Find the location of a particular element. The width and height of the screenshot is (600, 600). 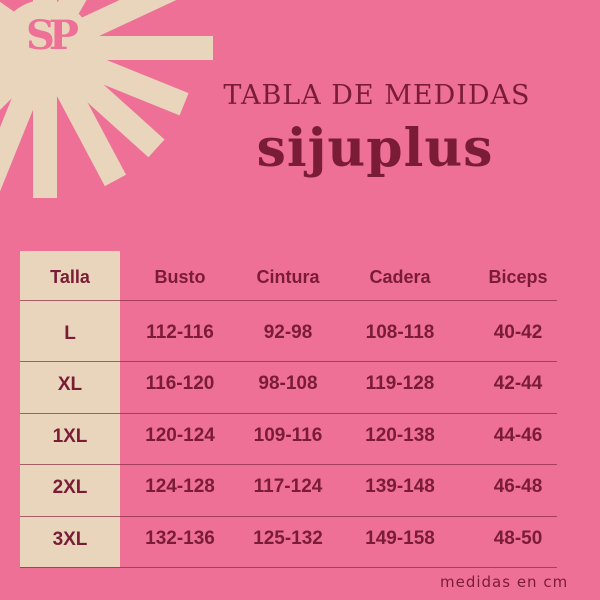

measurement-cell: 42-44 is located at coordinates (518, 383).